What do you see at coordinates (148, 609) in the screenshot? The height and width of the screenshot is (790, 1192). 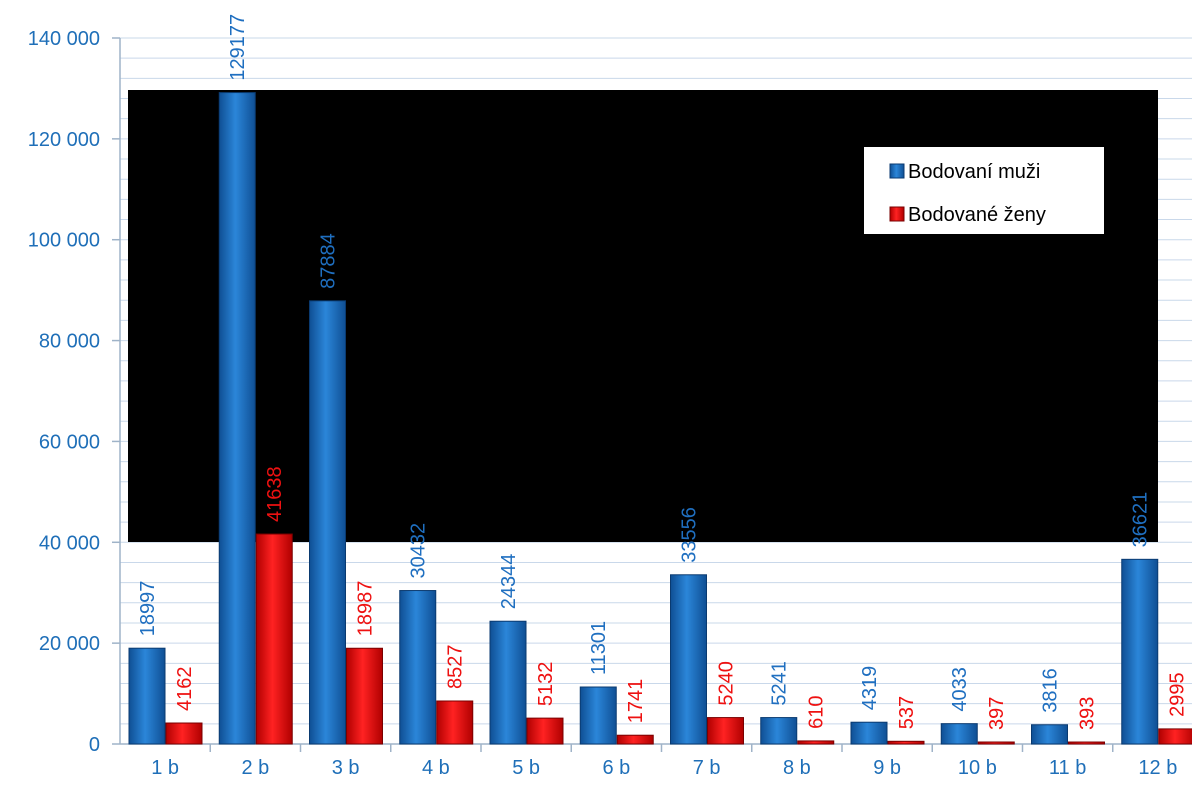 I see `data-label: 18997` at bounding box center [148, 609].